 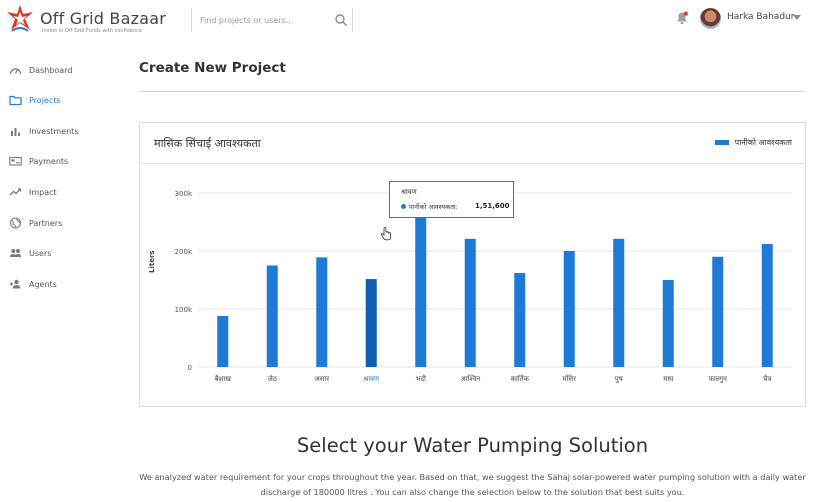 What do you see at coordinates (409, 192) in the screenshot?
I see `tooltip-category: श्रावण` at bounding box center [409, 192].